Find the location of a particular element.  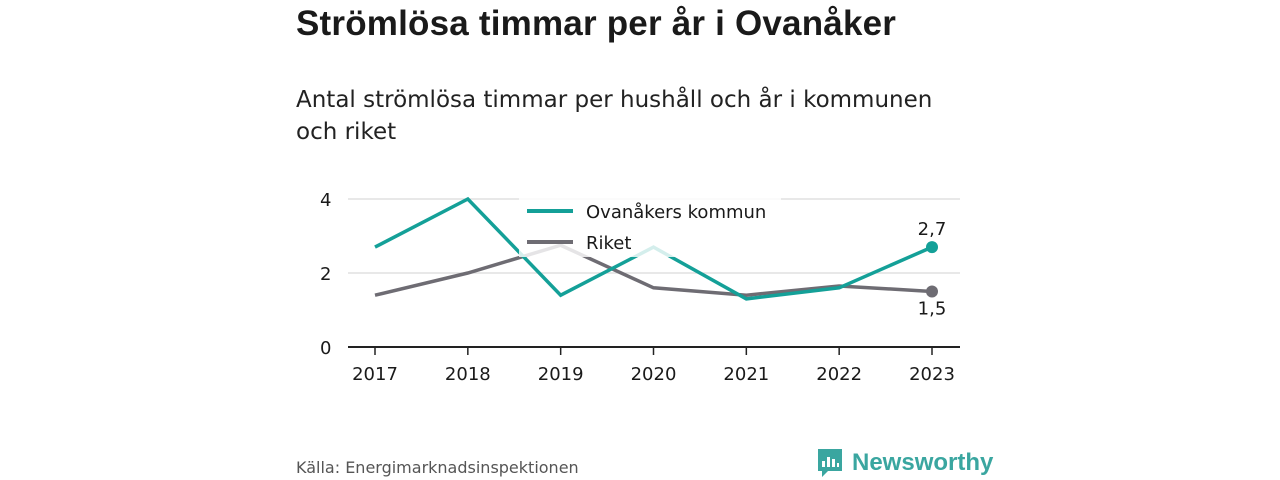

end-labels: 2,7 1,5 is located at coordinates (932, 269).